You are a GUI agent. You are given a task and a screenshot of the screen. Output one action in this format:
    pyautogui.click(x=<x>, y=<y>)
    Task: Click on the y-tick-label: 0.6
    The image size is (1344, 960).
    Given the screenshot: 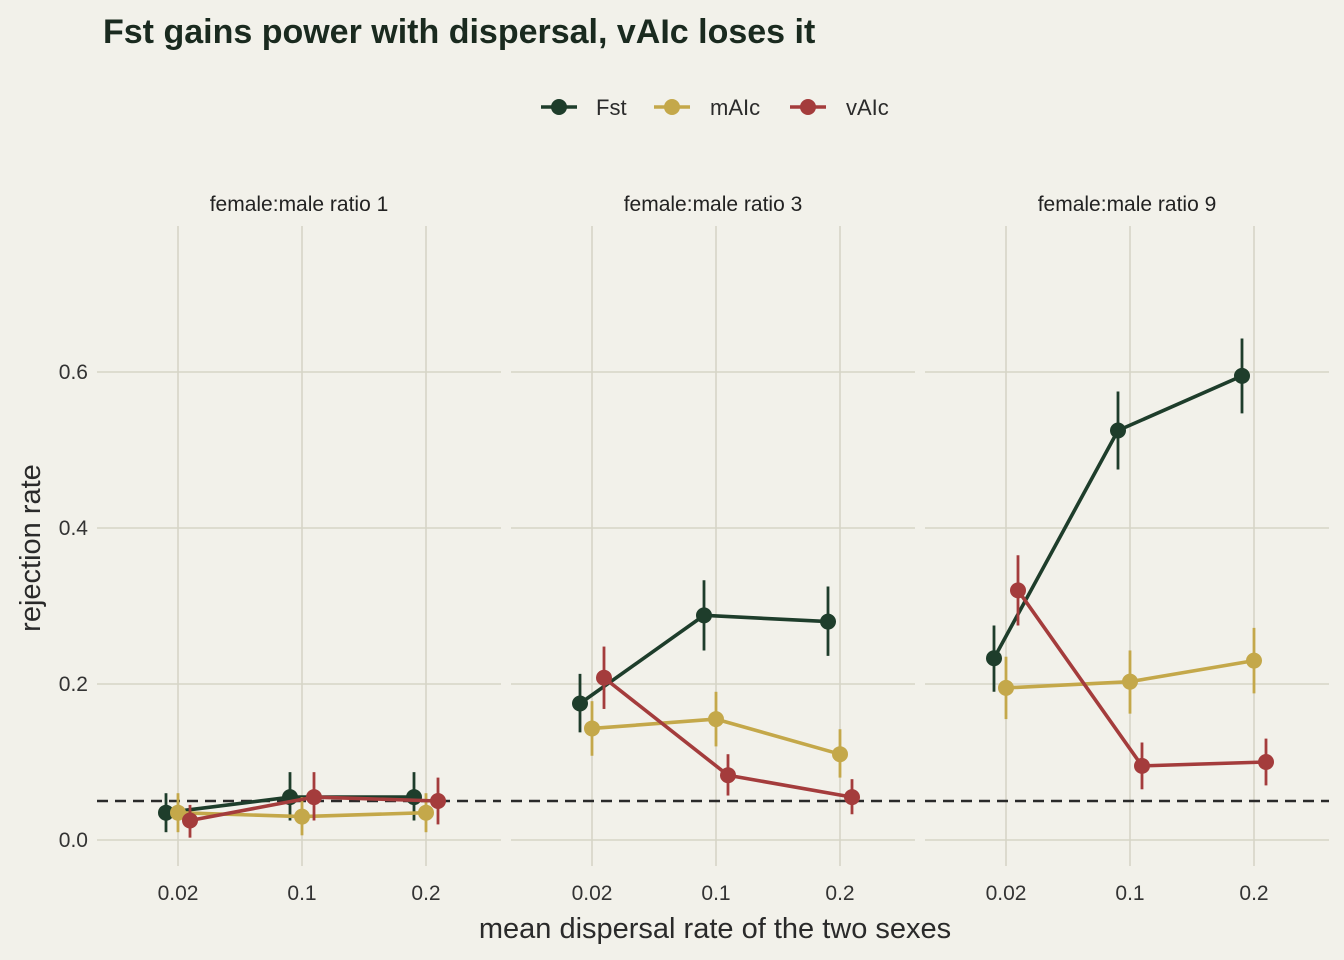 What is the action you would take?
    pyautogui.click(x=73, y=372)
    